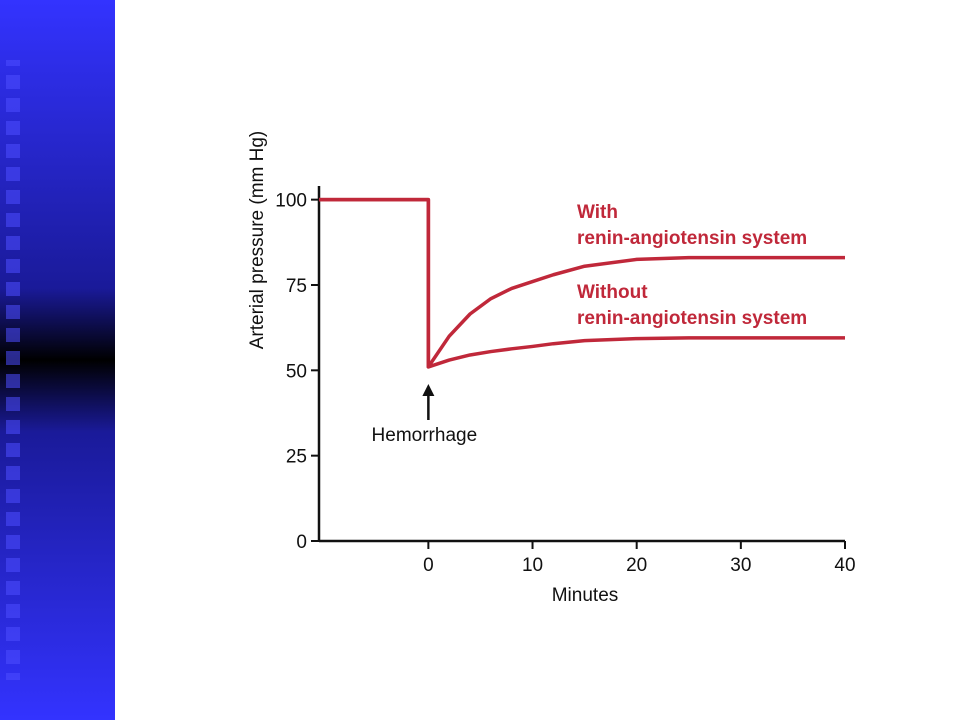  Describe the element at coordinates (740, 565) in the screenshot. I see `x-tick-label: 30` at that location.